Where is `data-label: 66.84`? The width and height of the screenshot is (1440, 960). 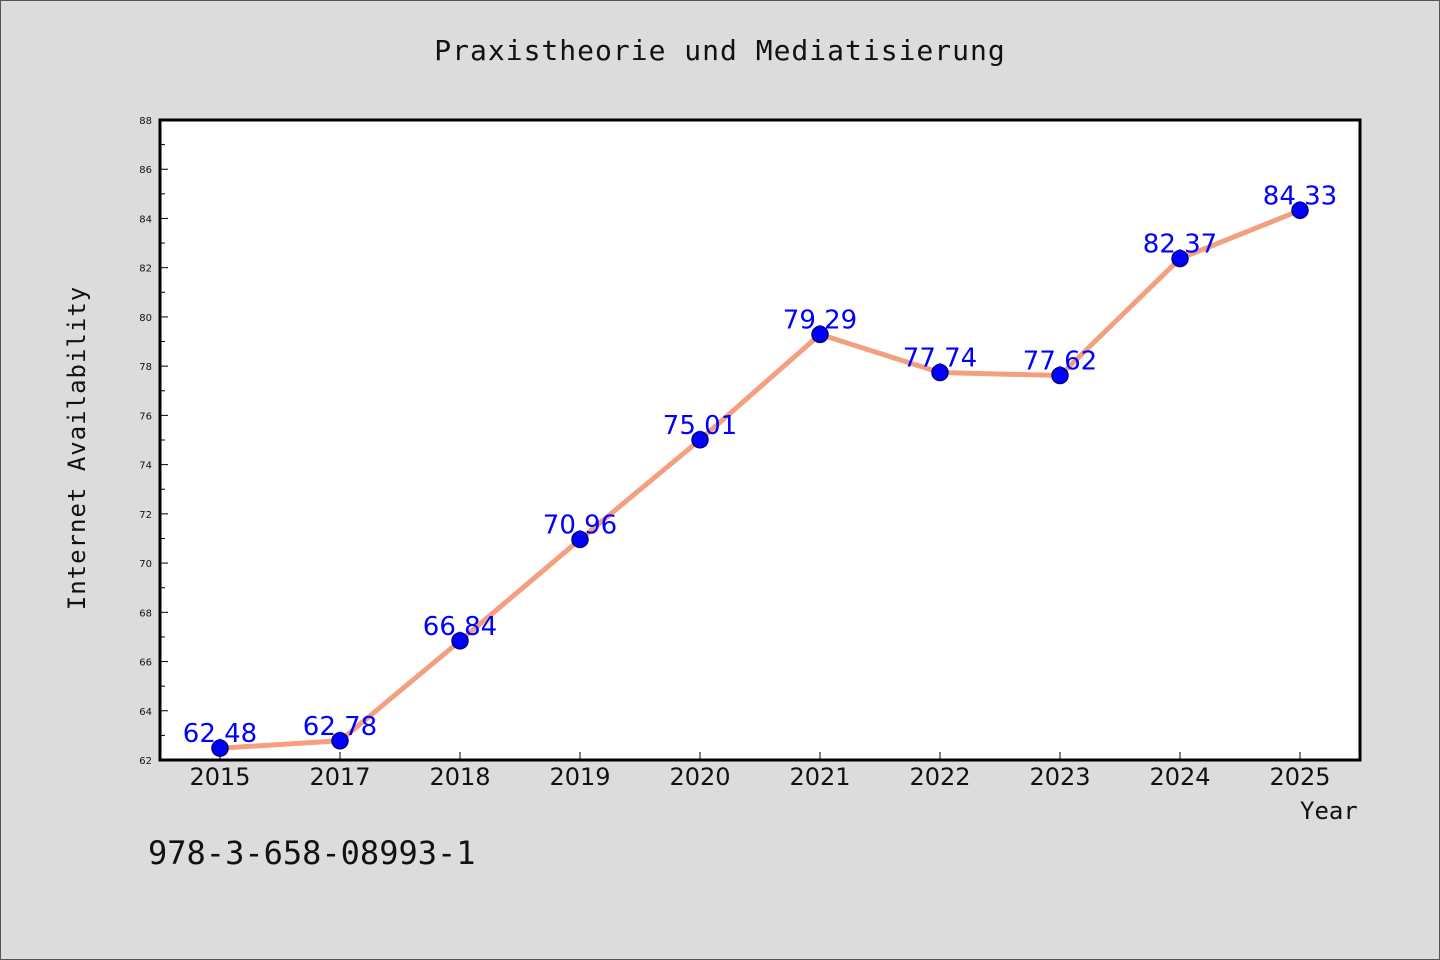
data-label: 66.84 is located at coordinates (460, 627).